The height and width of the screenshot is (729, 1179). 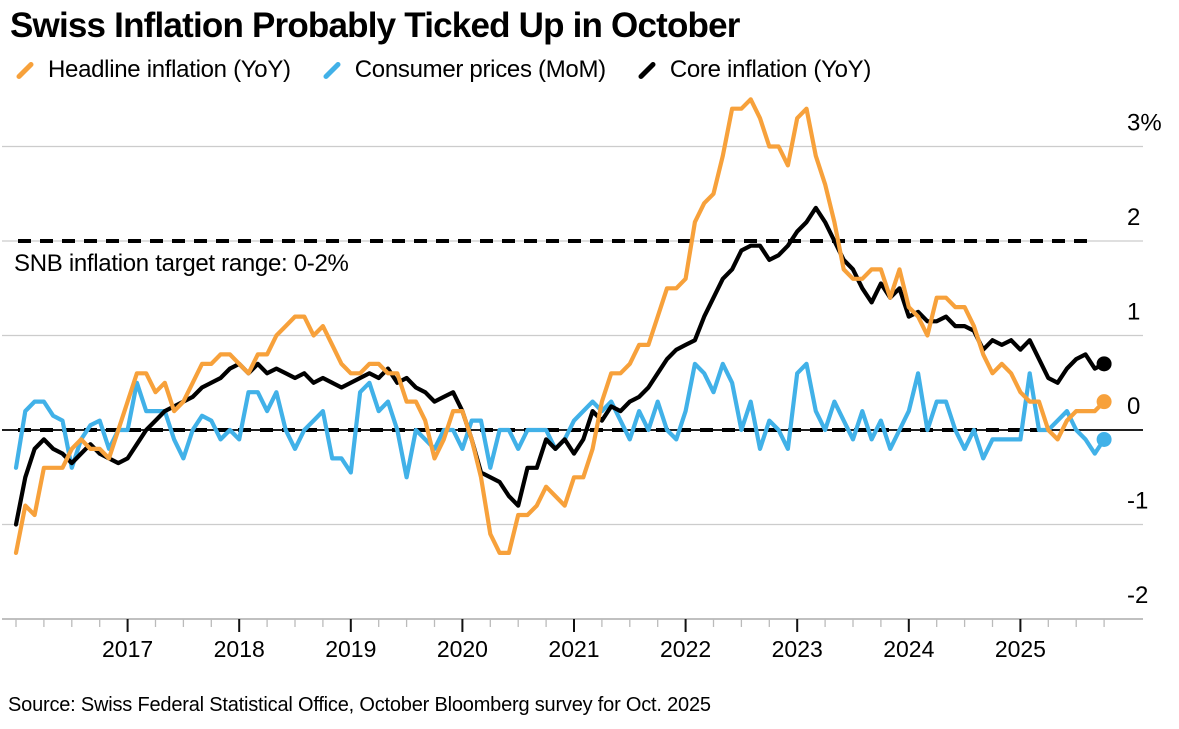 I want to click on x-axis-label: 2020, so click(x=462, y=649).